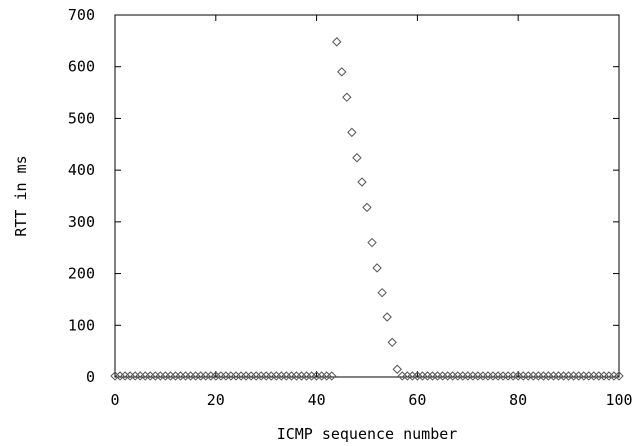 The image size is (644, 446). I want to click on x-tick-label: 80, so click(518, 400).